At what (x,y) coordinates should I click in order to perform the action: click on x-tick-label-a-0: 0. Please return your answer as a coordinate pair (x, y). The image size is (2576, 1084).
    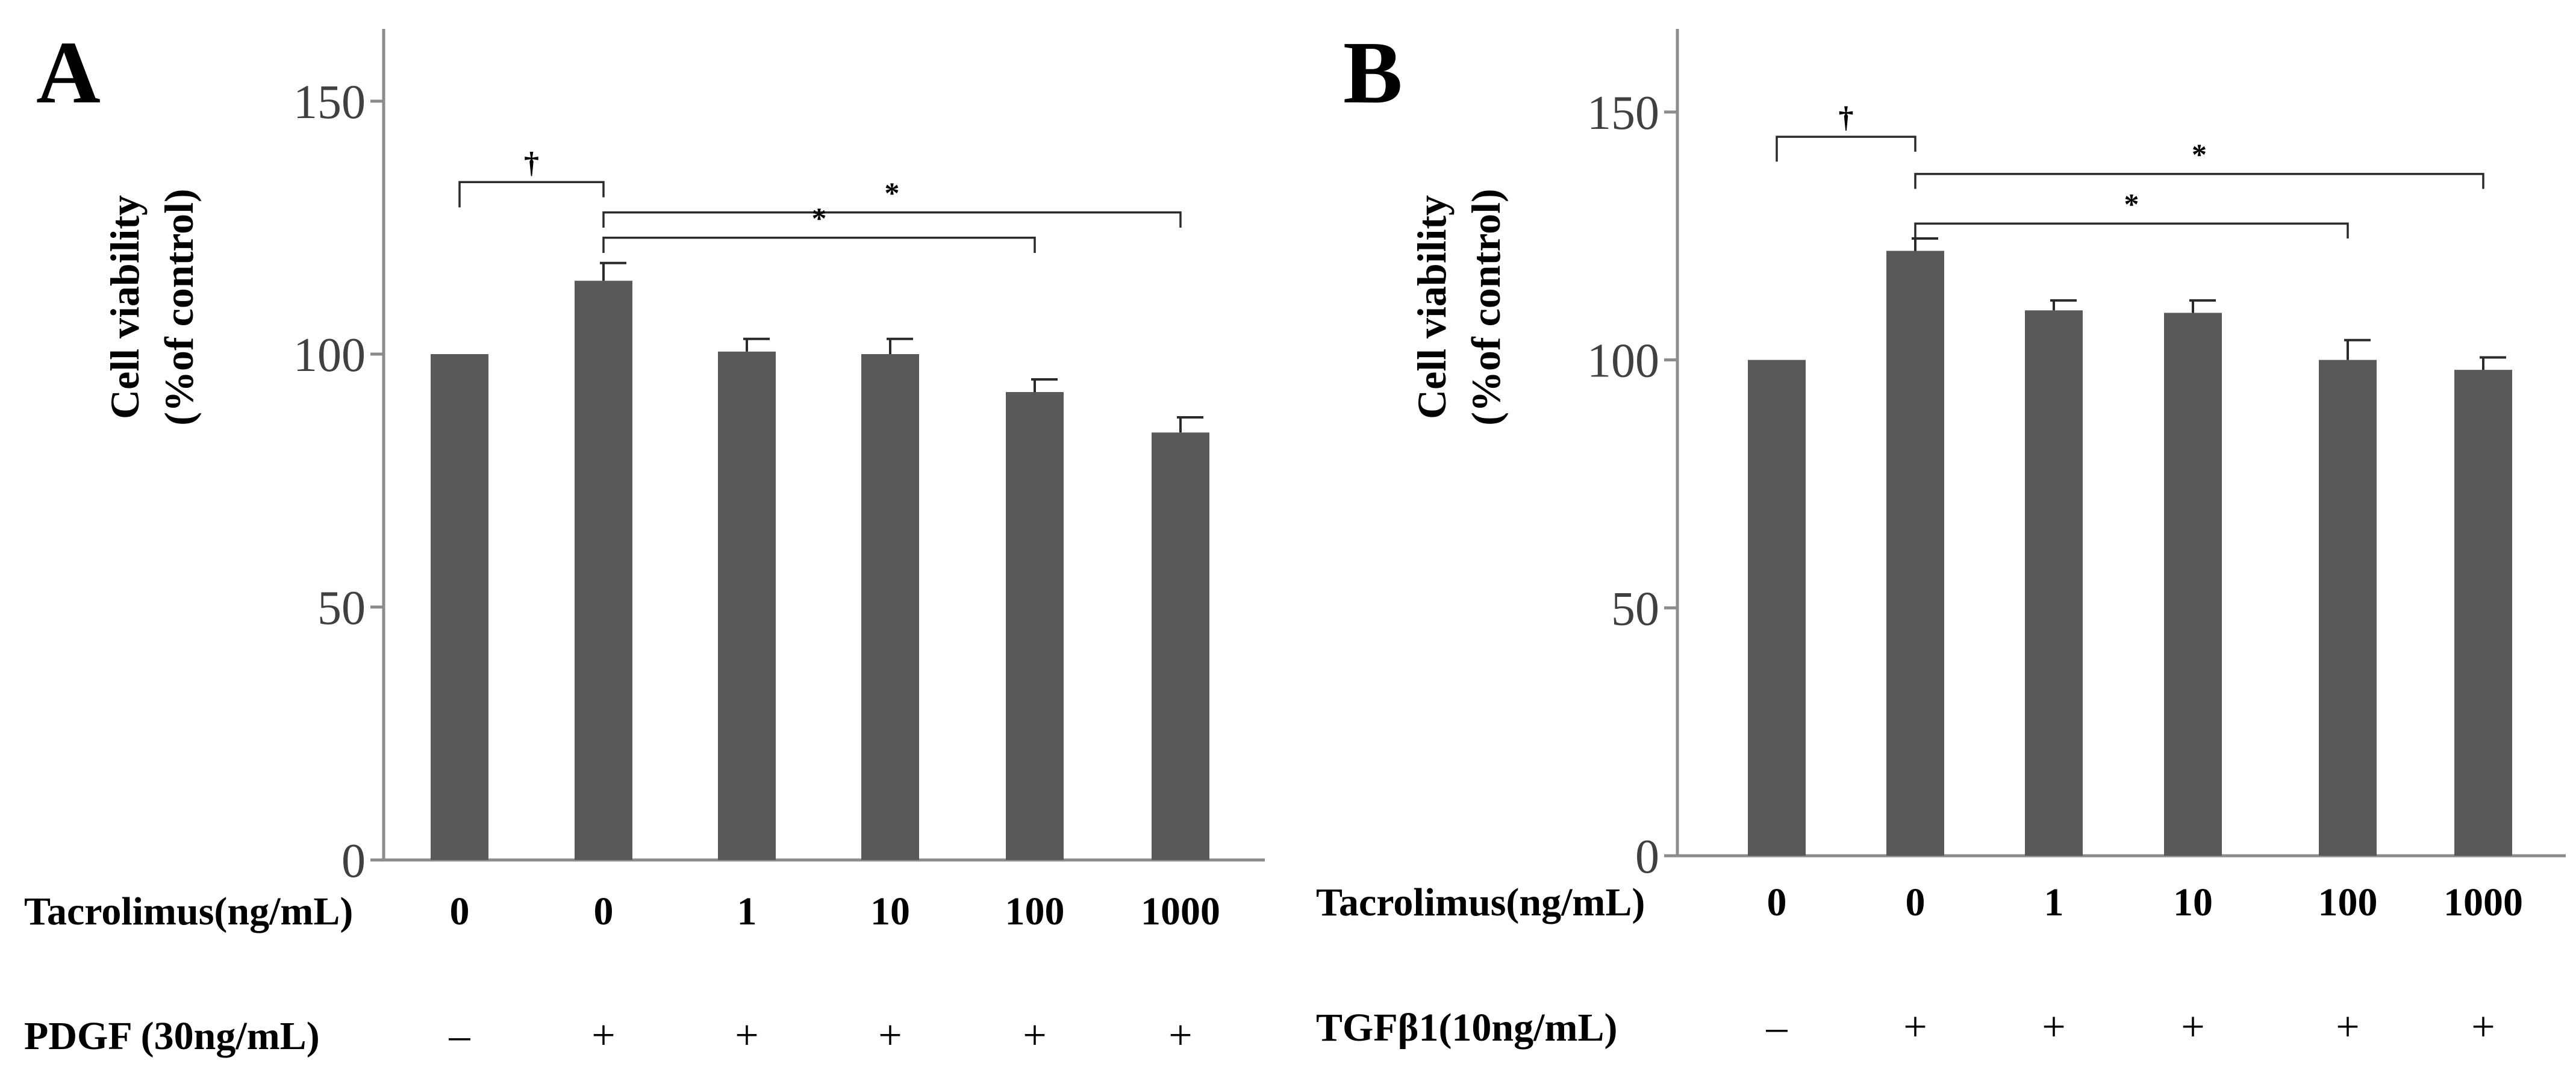
    Looking at the image, I should click on (460, 911).